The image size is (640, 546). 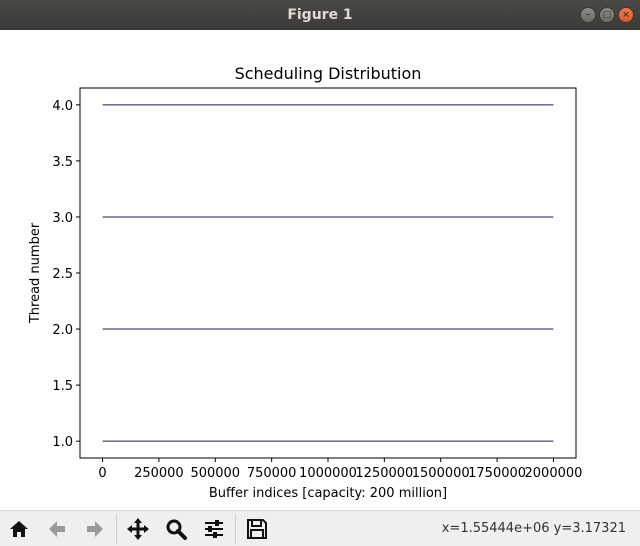 What do you see at coordinates (497, 473) in the screenshot?
I see `x-tick-label: 1750000` at bounding box center [497, 473].